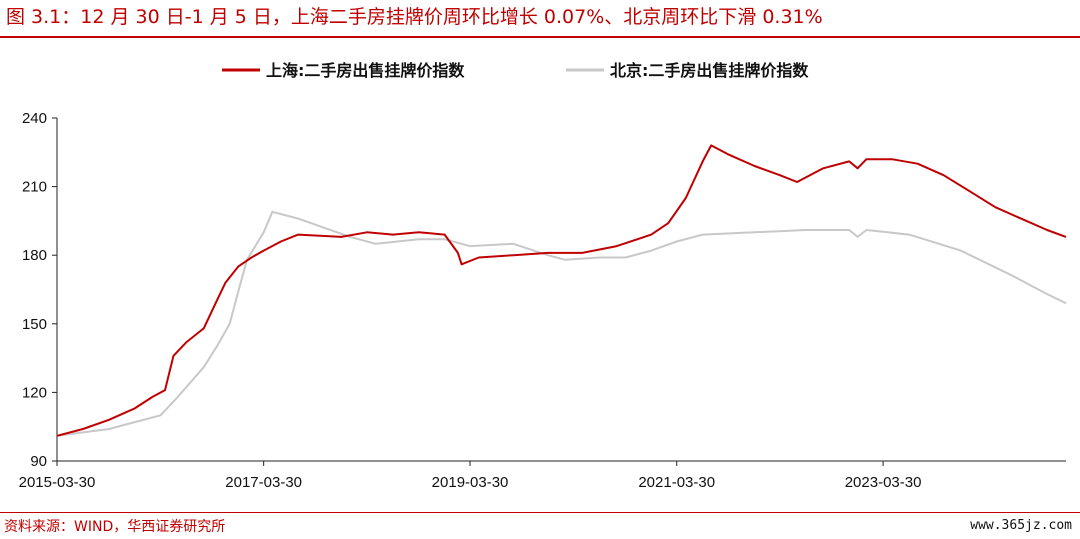 This screenshot has width=1080, height=539. Describe the element at coordinates (709, 70) in the screenshot. I see `legend-label-2: 北京:二手房出售挂牌价指数` at that location.